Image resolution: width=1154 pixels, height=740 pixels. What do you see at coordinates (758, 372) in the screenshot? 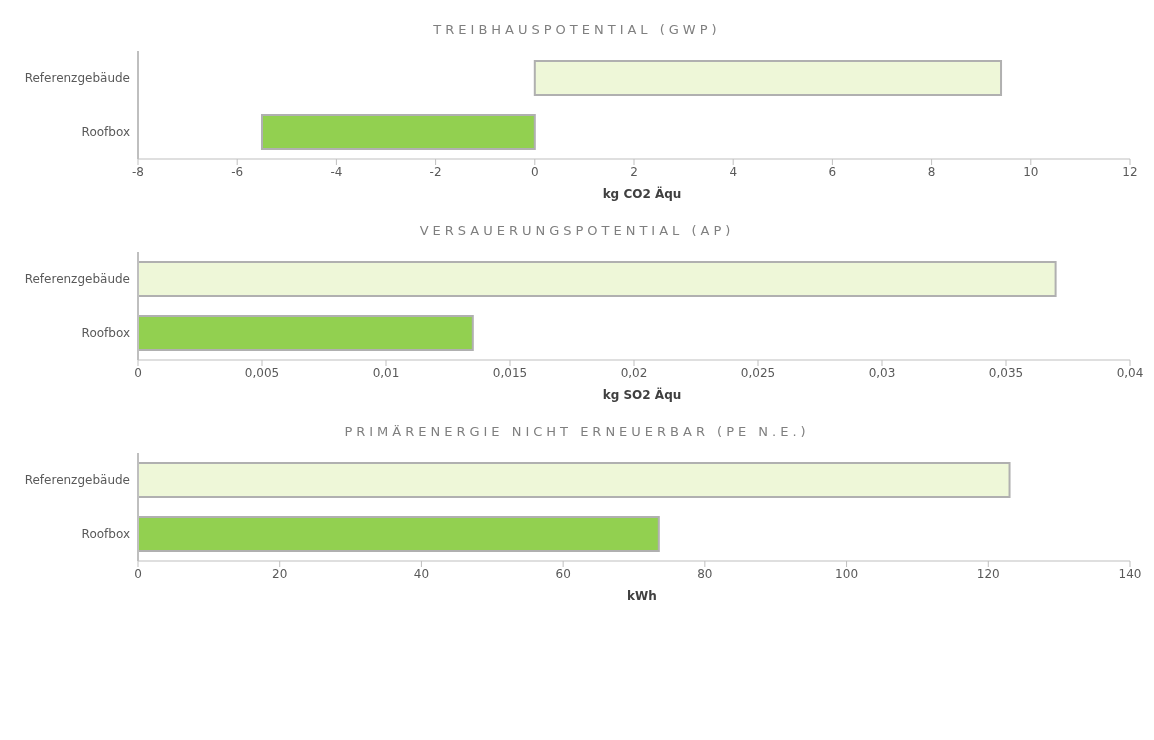
I see `x-tick-label: 0,025` at bounding box center [758, 372].